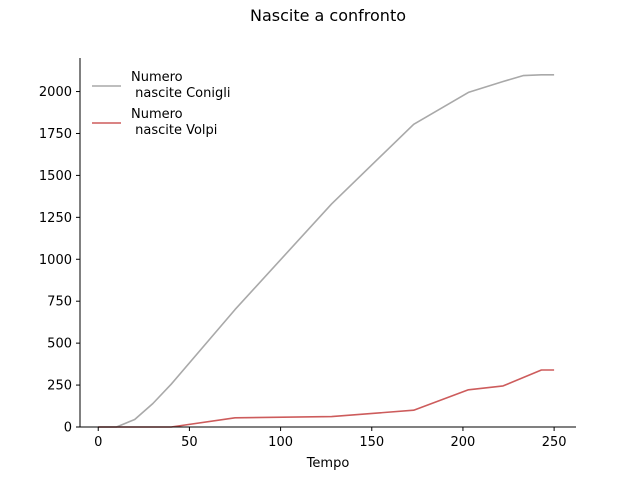  I want to click on y-tick-label: 500, so click(59, 344).